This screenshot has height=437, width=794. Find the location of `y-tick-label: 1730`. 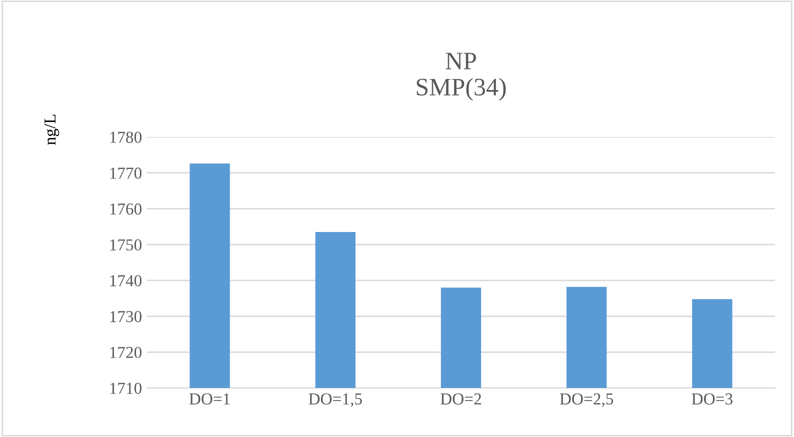

y-tick-label: 1730 is located at coordinates (126, 316).